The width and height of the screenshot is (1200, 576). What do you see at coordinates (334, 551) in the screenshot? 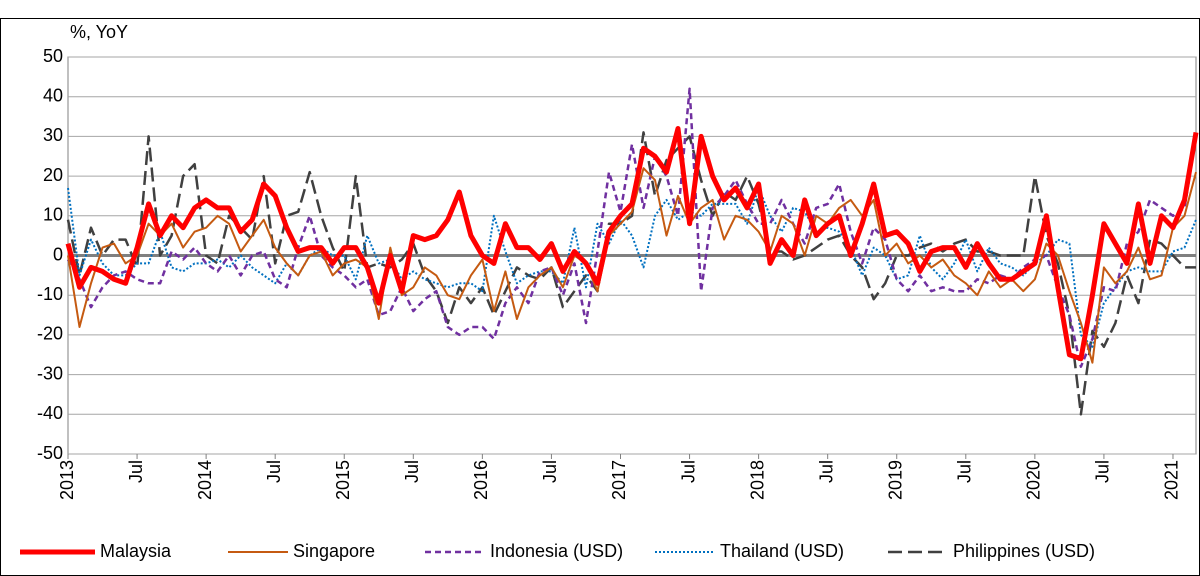
I see `legend-label: Singapore` at bounding box center [334, 551].